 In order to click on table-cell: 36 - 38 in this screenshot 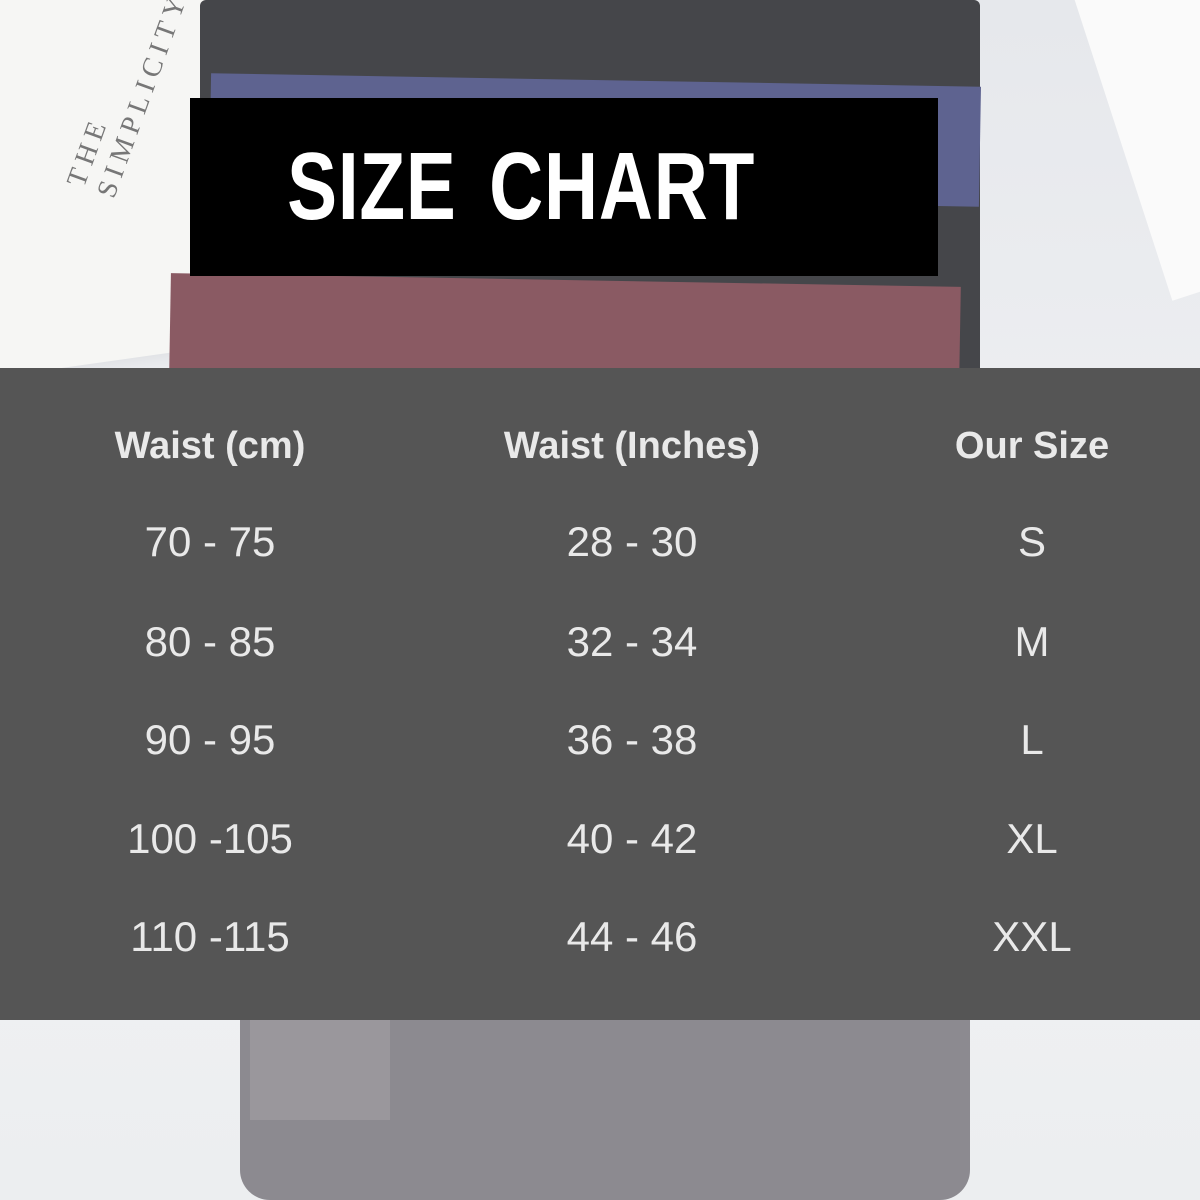, I will do `click(632, 739)`.